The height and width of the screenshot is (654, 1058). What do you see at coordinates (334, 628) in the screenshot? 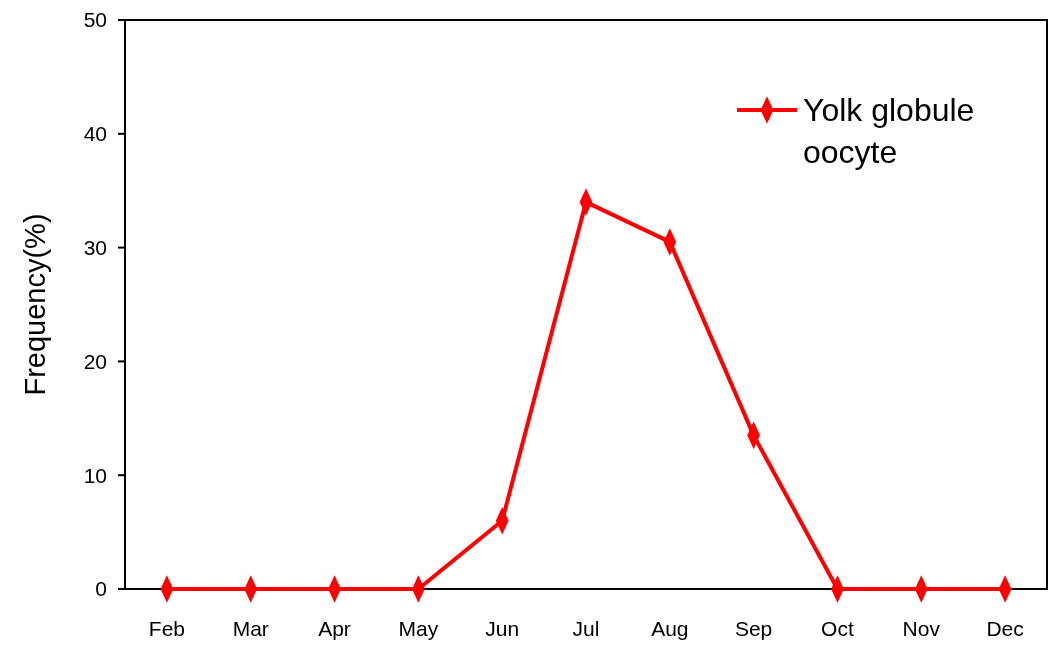
I see `x-tick-label: Apr` at bounding box center [334, 628].